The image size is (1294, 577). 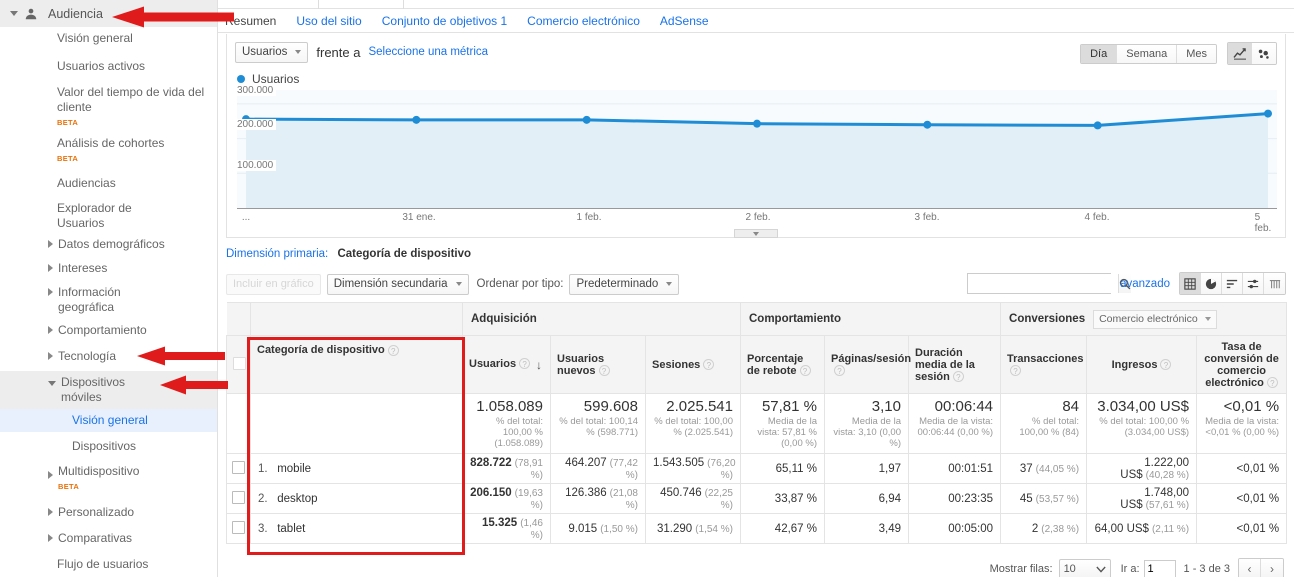 What do you see at coordinates (103, 564) in the screenshot?
I see `sidebar-item-label: Flujo de usuarios` at bounding box center [103, 564].